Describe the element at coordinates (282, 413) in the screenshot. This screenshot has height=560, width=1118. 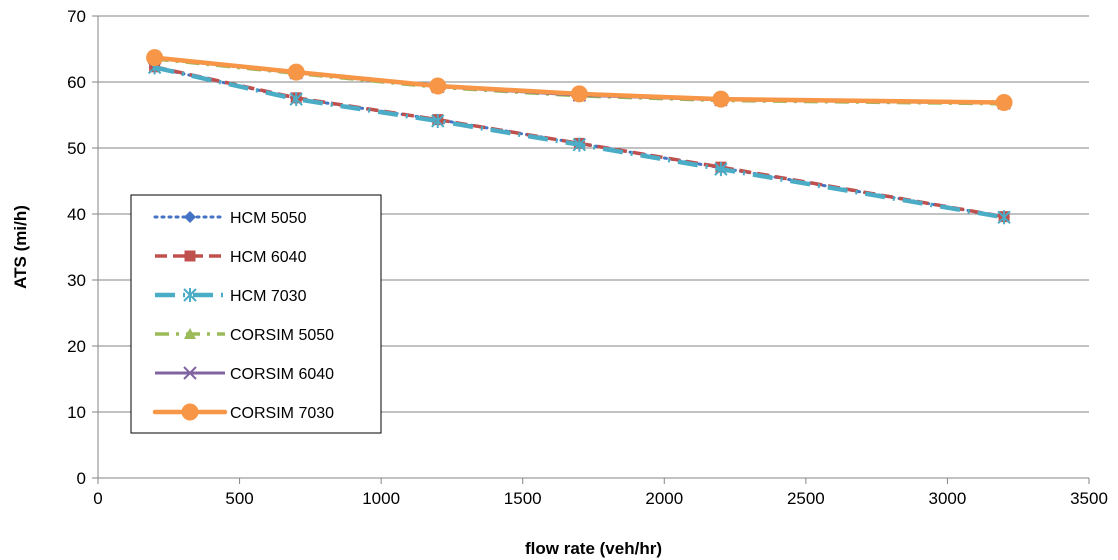
I see `legend-label: CORSIM 7030` at that location.